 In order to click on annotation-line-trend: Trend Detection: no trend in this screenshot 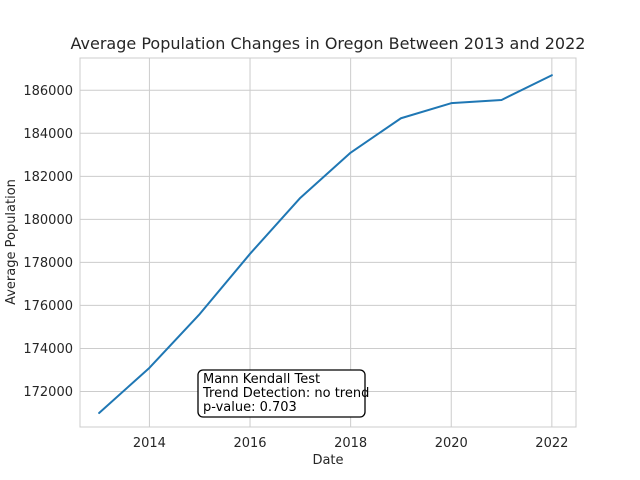, I will do `click(285, 393)`.